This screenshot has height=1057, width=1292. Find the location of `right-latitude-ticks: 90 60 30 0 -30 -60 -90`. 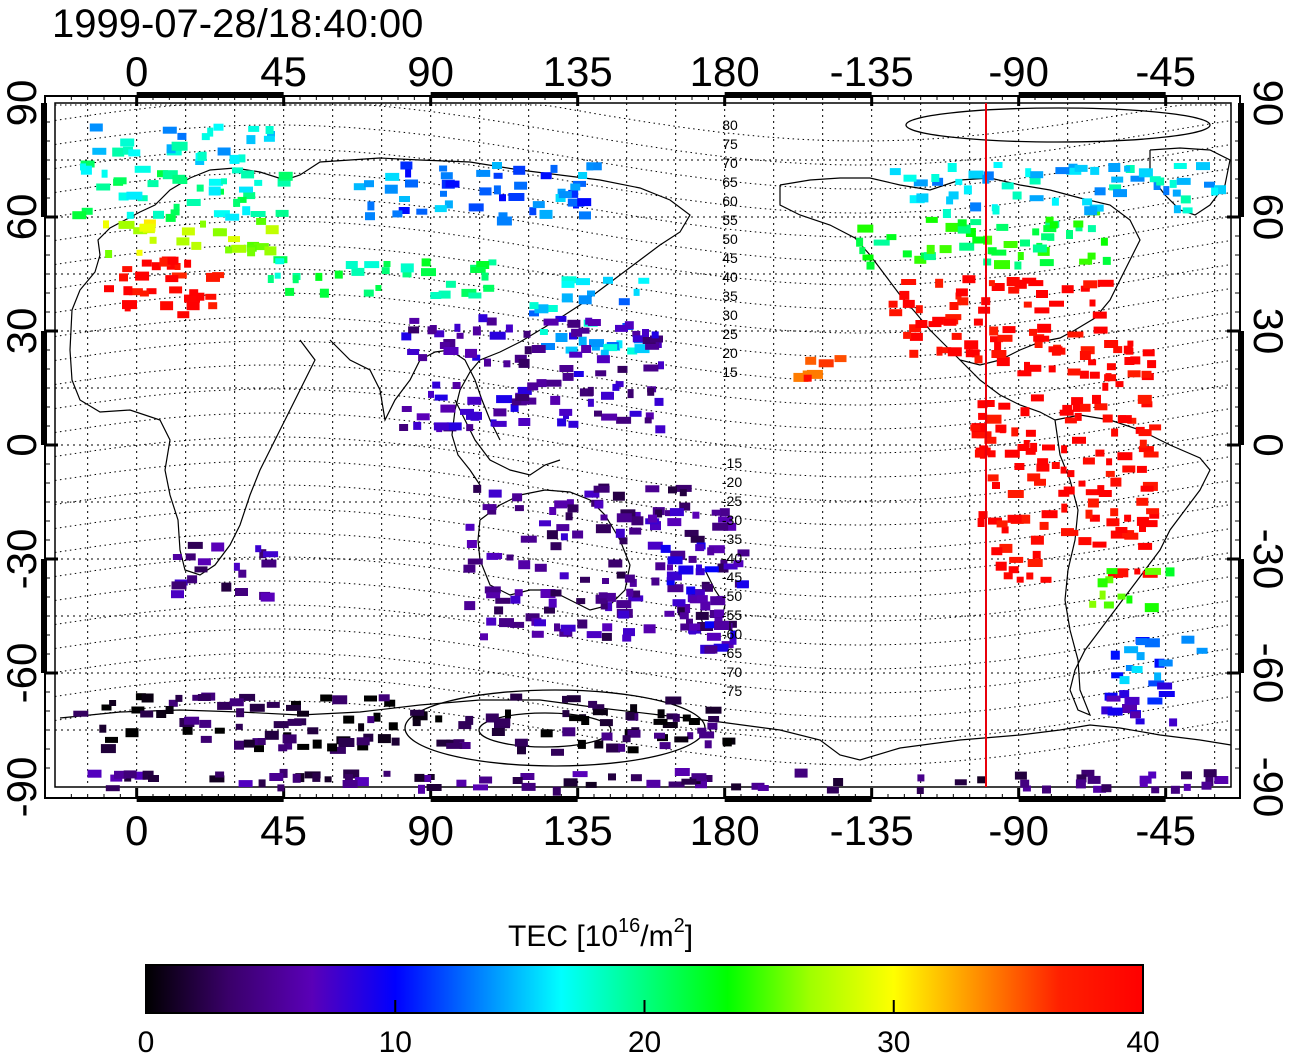

right-latitude-ticks: 90 60 30 0 -30 -60 -90 is located at coordinates (1268, 449).